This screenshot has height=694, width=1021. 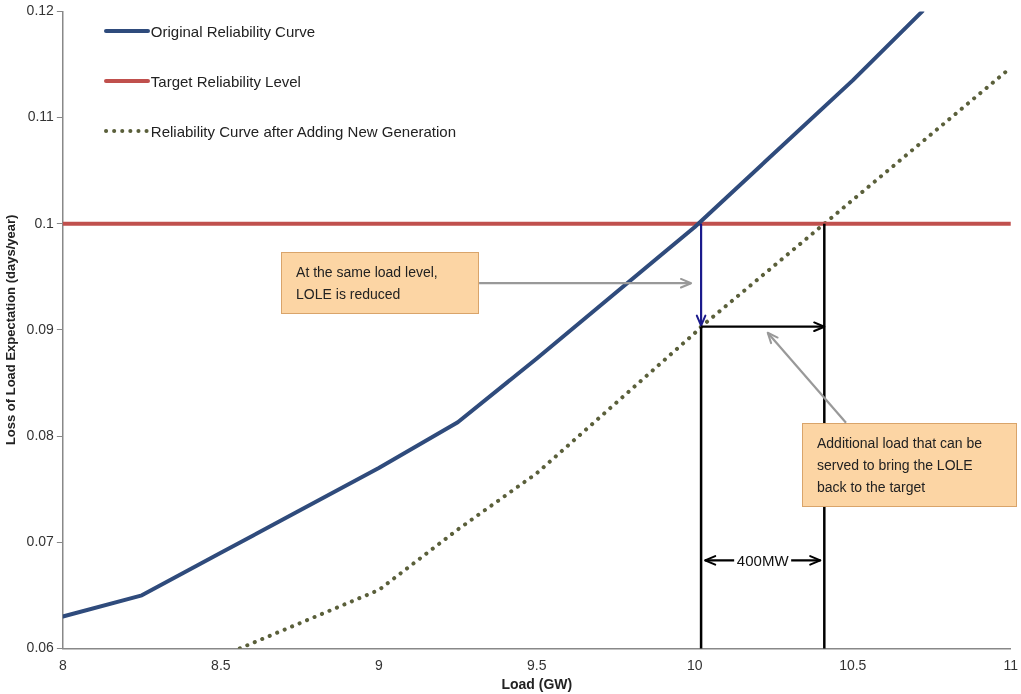 What do you see at coordinates (378, 664) in the screenshot?
I see `x-tick-label: 9` at bounding box center [378, 664].